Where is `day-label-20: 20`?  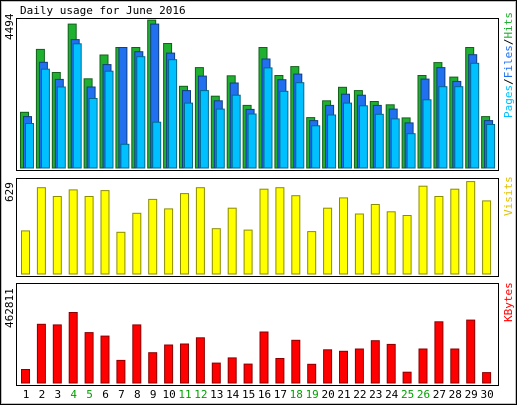
day-label-20: 20 is located at coordinates (327, 394).